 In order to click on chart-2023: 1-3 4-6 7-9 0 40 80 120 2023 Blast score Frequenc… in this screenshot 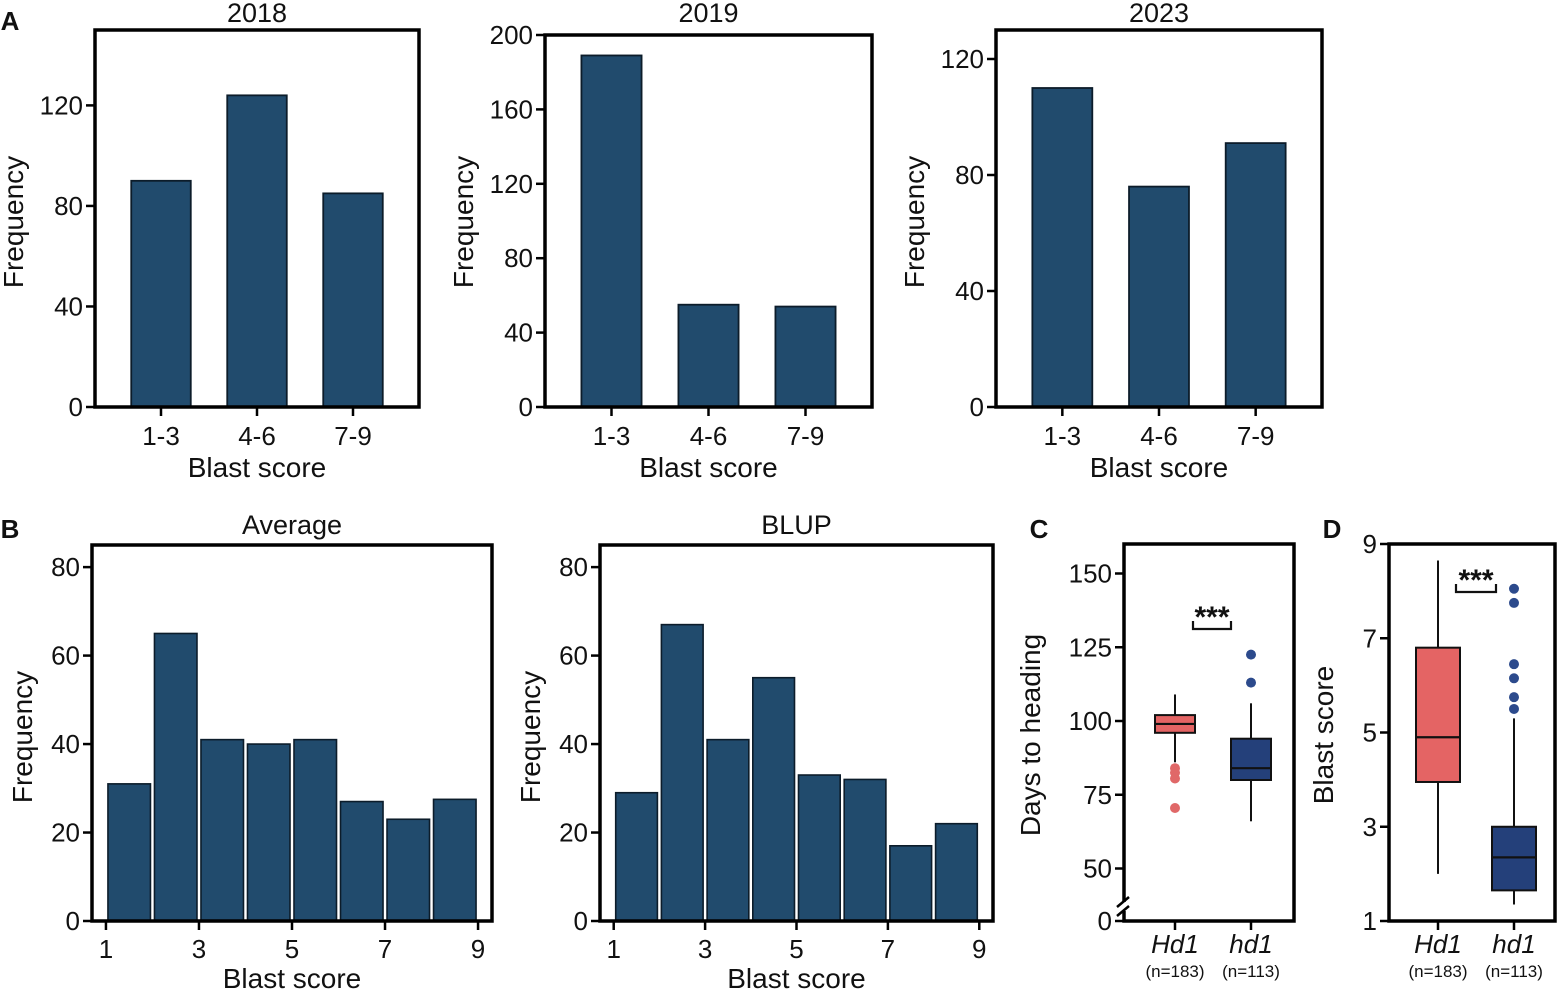, I will do `click(1111, 241)`.